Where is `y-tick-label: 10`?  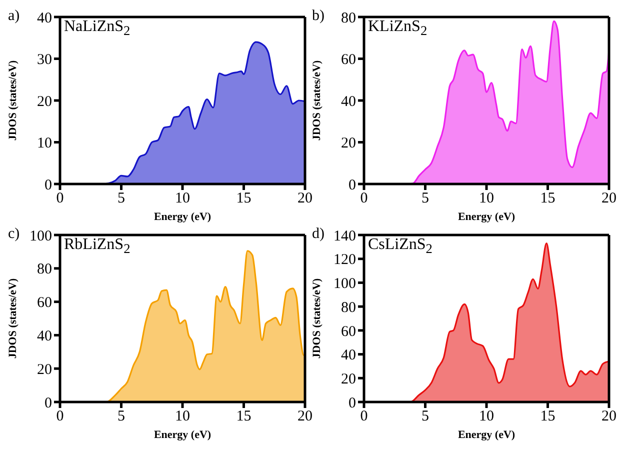
y-tick-label: 10 is located at coordinates (44, 144).